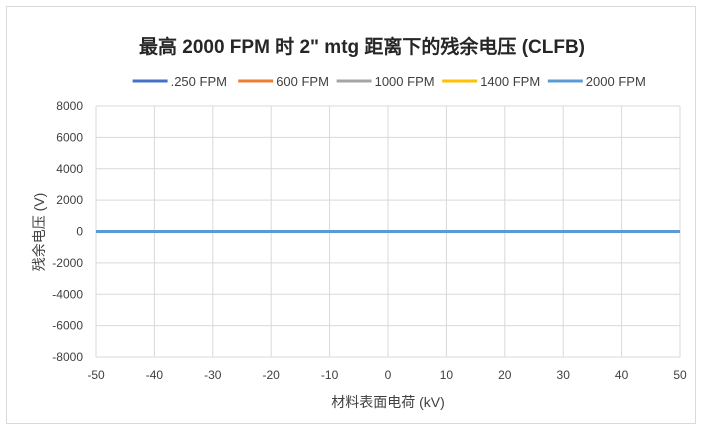 The image size is (703, 431). I want to click on x-tick-label: 0, so click(388, 375).